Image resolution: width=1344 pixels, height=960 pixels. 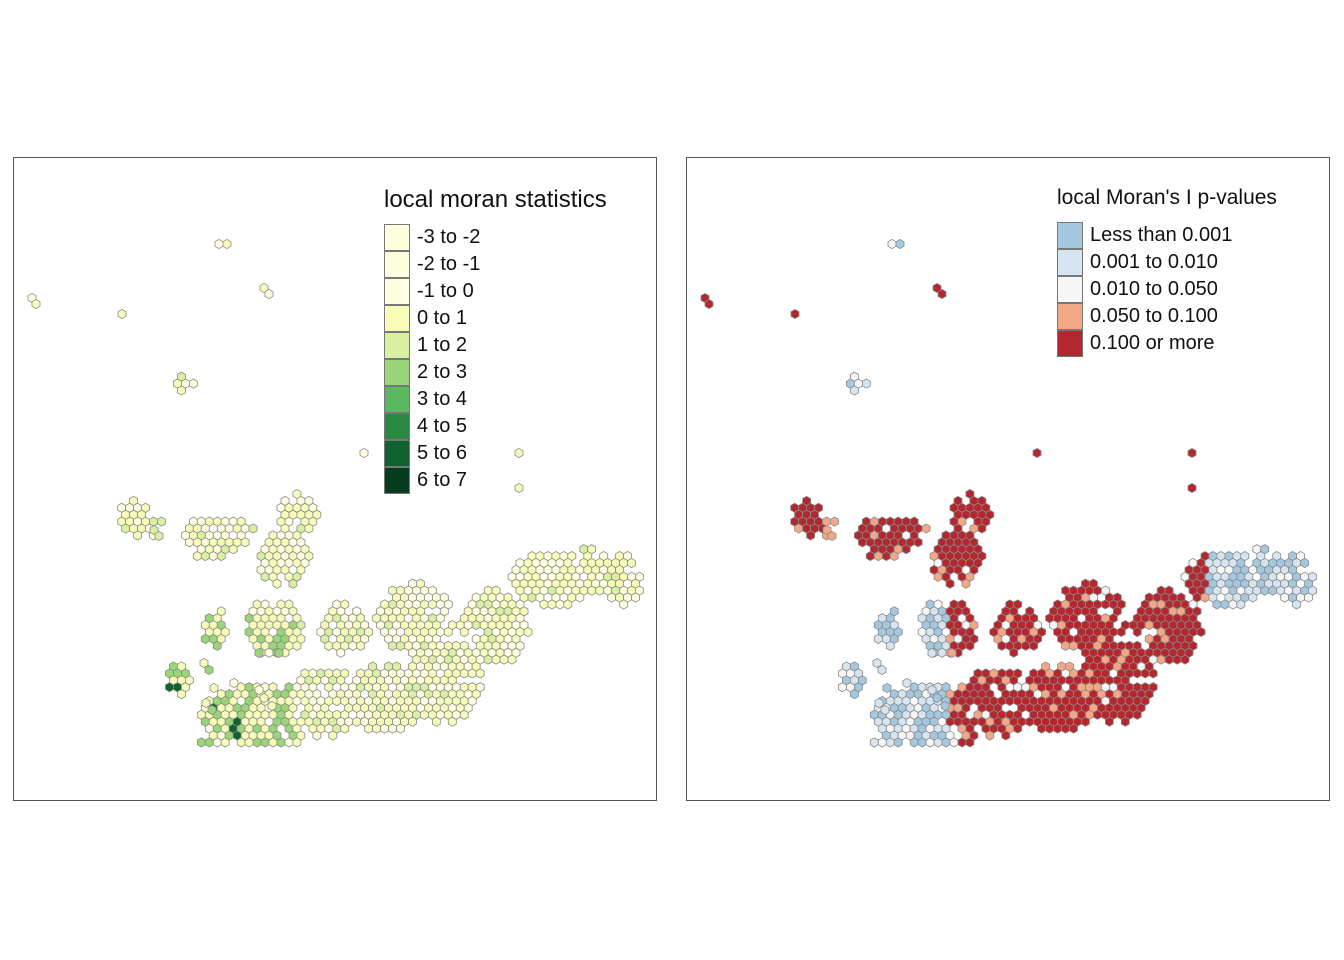 I want to click on legend-label: 4 to 5, so click(x=442, y=426).